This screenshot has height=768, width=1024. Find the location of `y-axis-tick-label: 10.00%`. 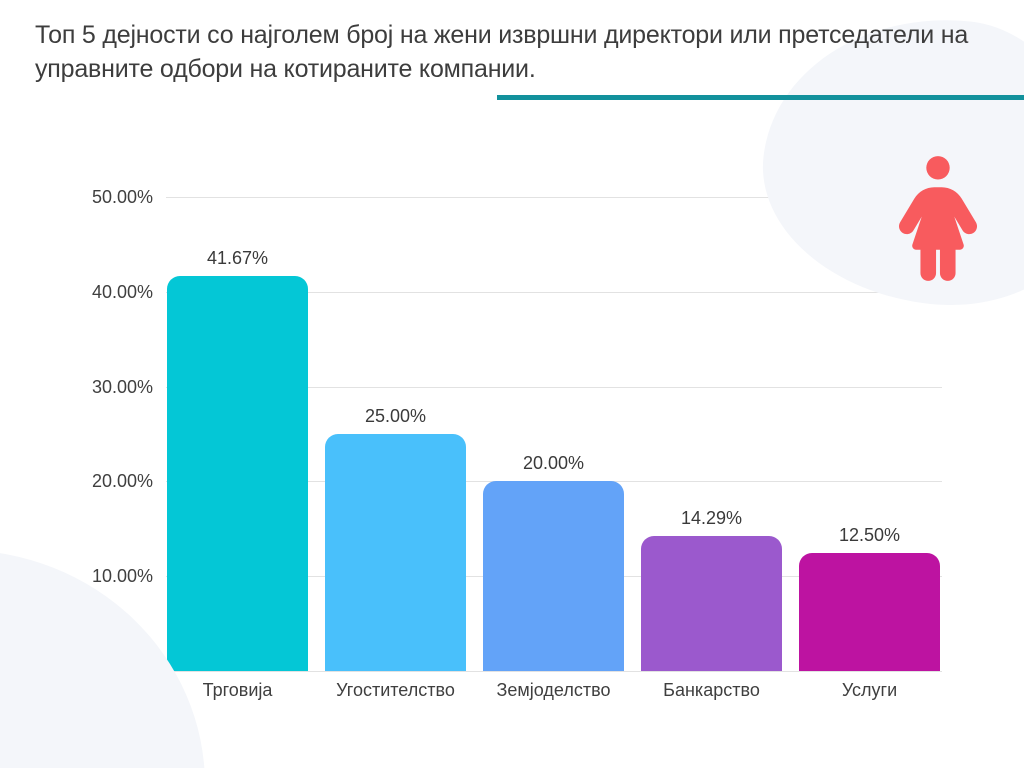

y-axis-tick-label: 10.00% is located at coordinates (122, 576).